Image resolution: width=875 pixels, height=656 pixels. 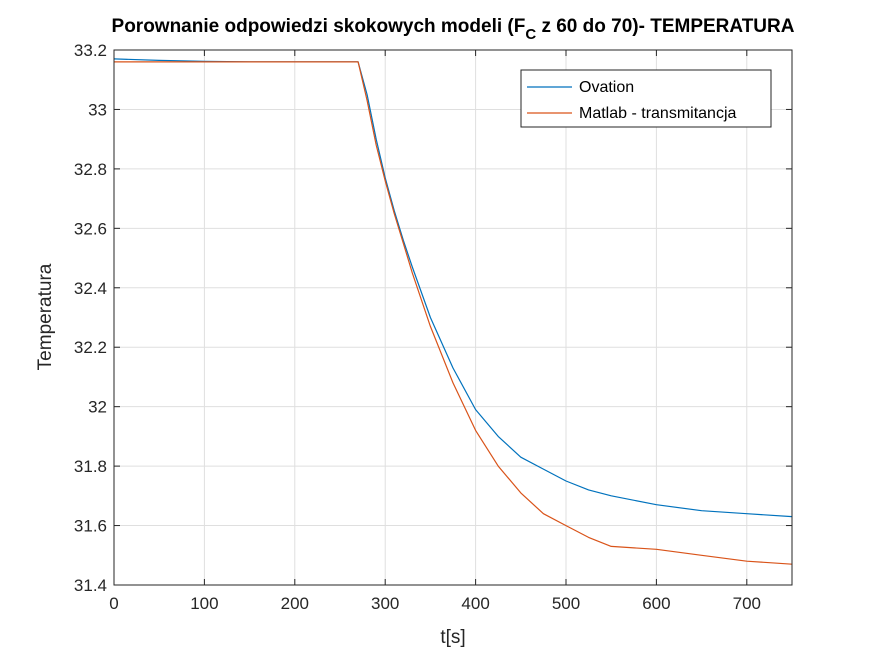 I want to click on y-tick-label: 32.8, so click(x=90, y=169).